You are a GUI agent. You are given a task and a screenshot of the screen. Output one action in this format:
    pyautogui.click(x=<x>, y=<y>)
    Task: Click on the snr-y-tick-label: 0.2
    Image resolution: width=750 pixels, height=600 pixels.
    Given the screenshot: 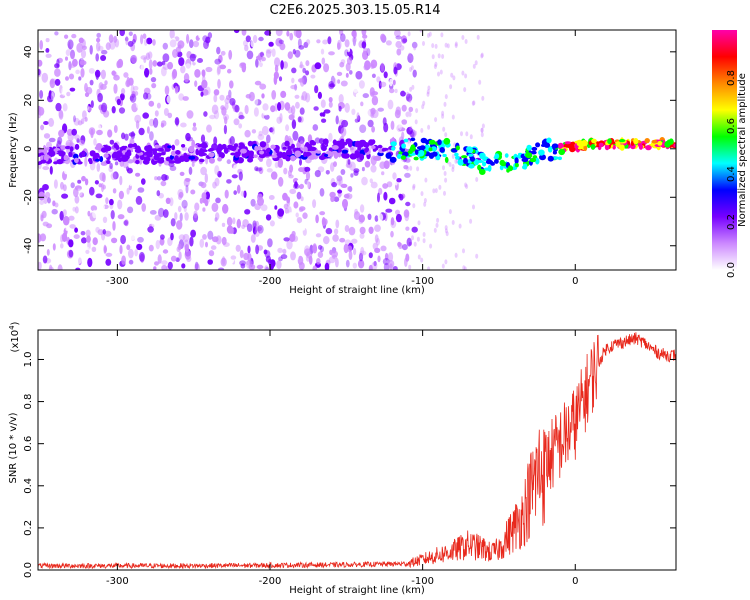 What is the action you would take?
    pyautogui.click(x=28, y=528)
    